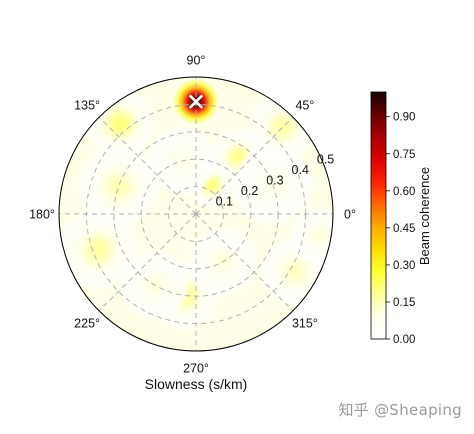 The width and height of the screenshot is (474, 434). Describe the element at coordinates (87, 323) in the screenshot. I see `angle-tick-label: 225°` at that location.